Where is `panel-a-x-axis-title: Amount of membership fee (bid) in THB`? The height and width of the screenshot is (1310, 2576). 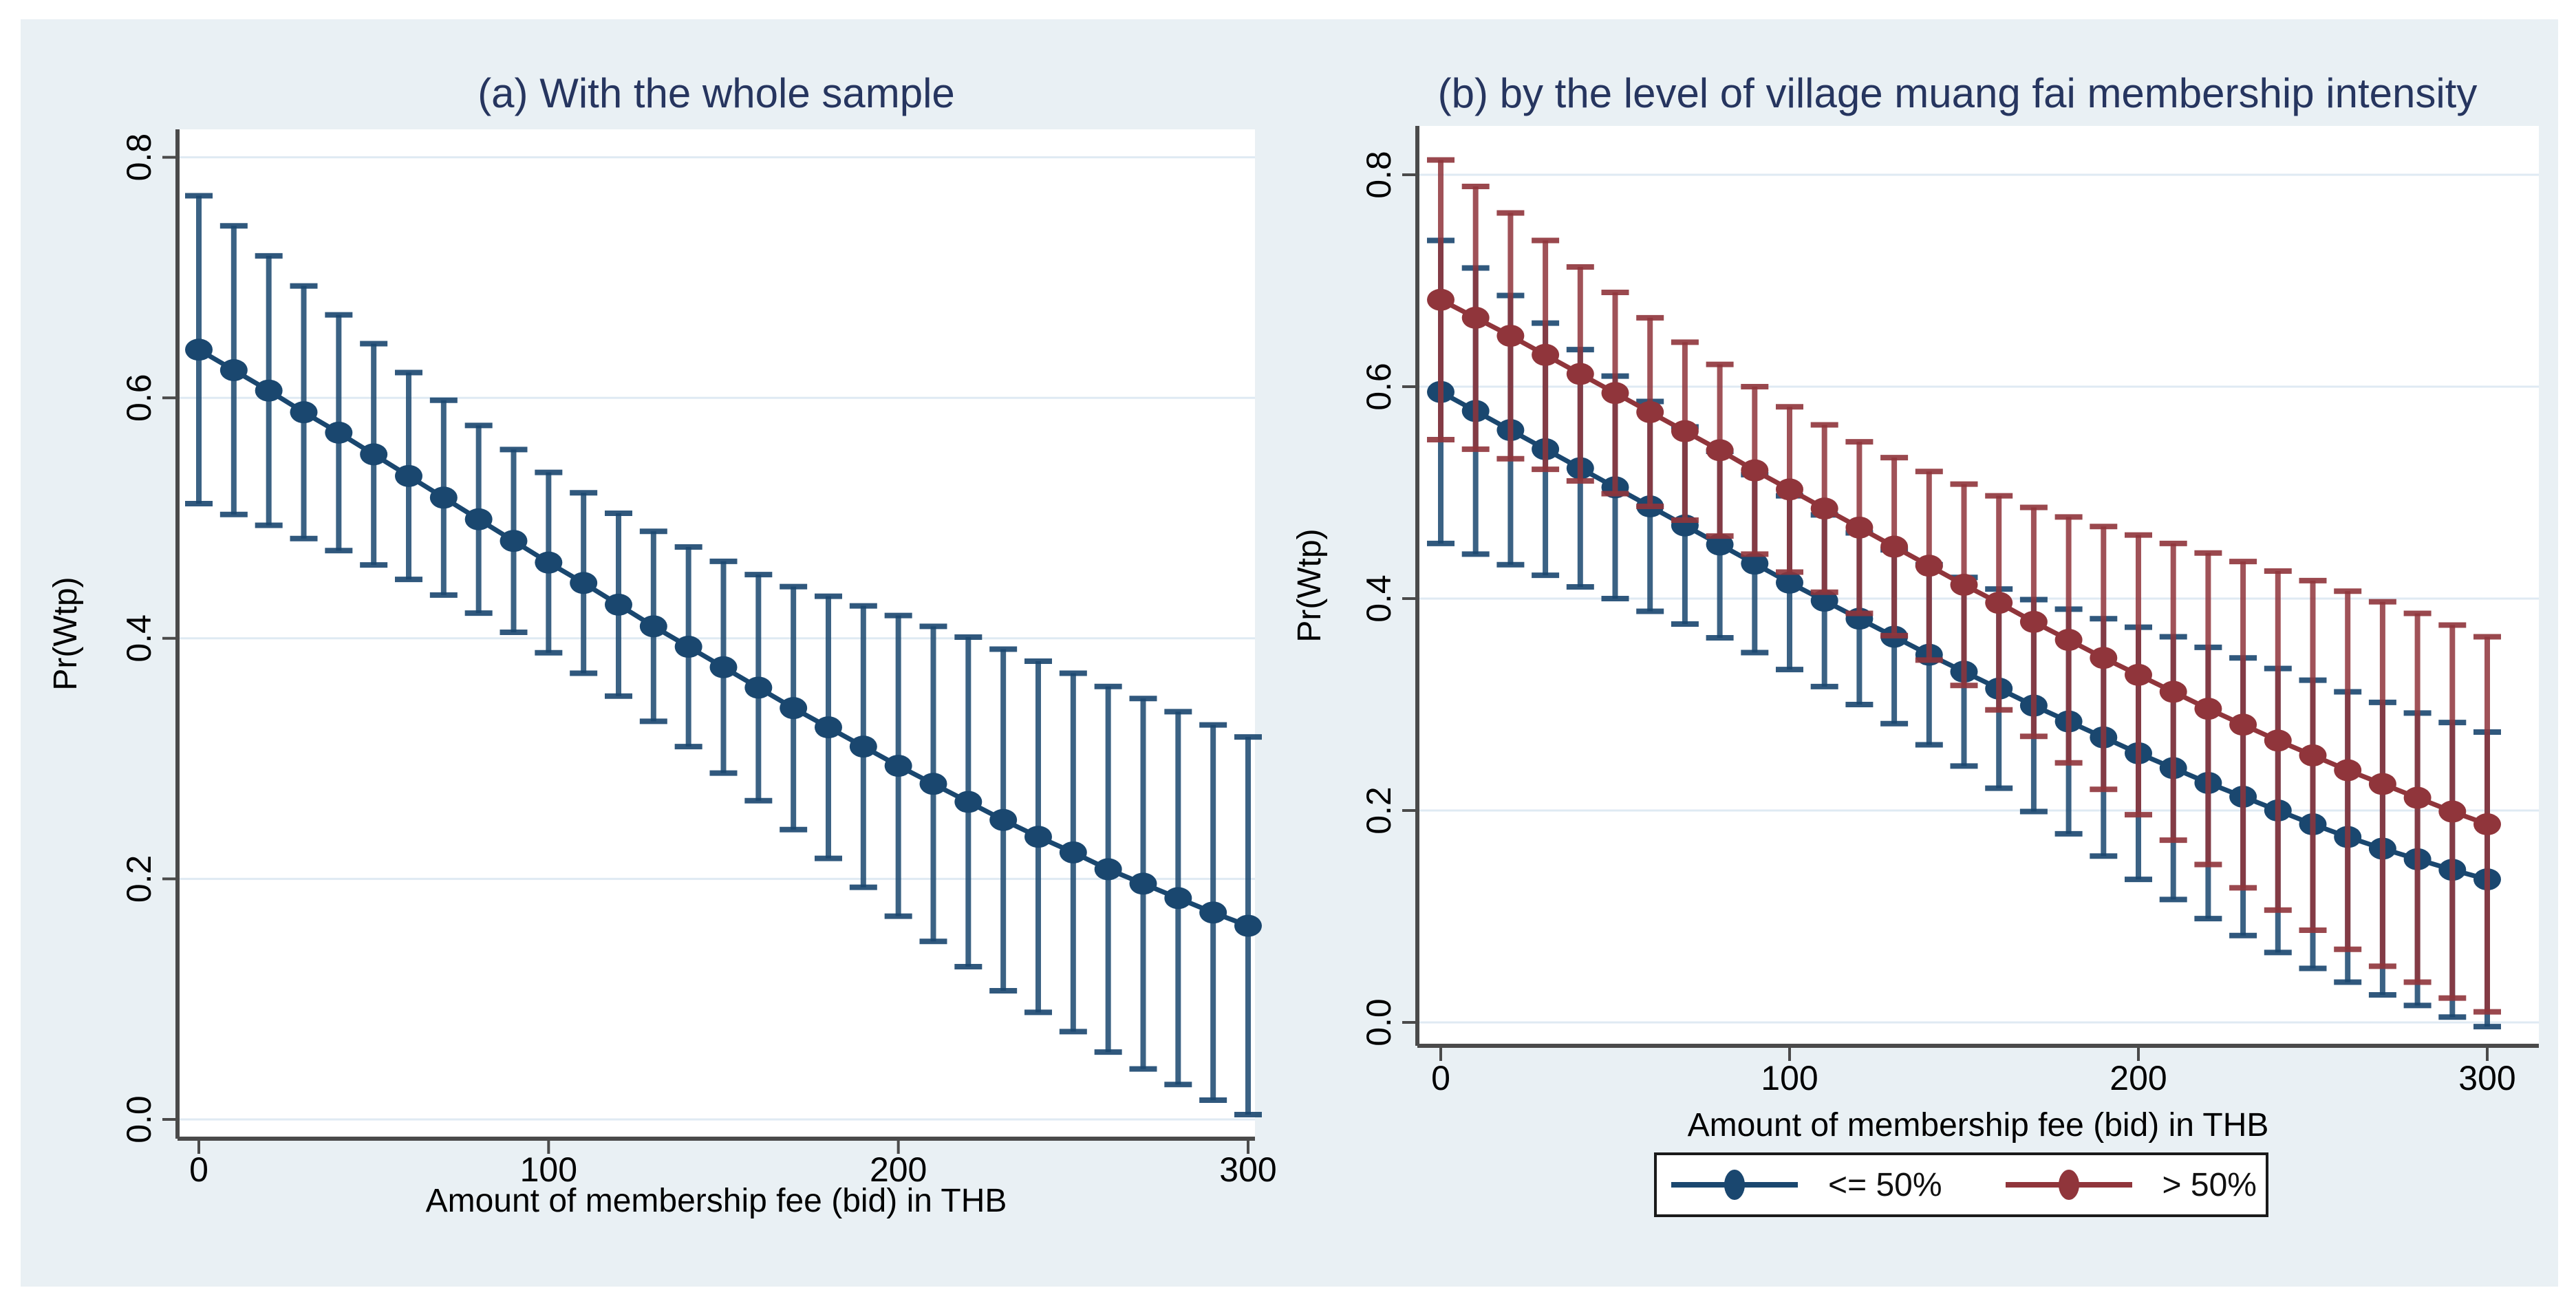
panel-a-x-axis-title: Amount of membership fee (bid) in THB is located at coordinates (716, 1201).